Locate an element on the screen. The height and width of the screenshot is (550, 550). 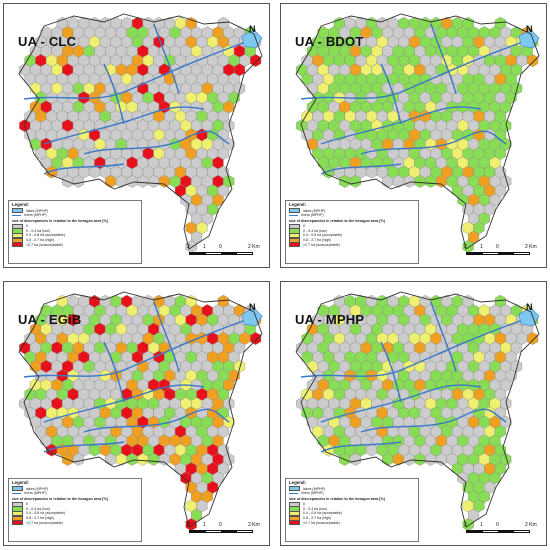
panel-title: UA - CLC is located at coordinates (47, 41).